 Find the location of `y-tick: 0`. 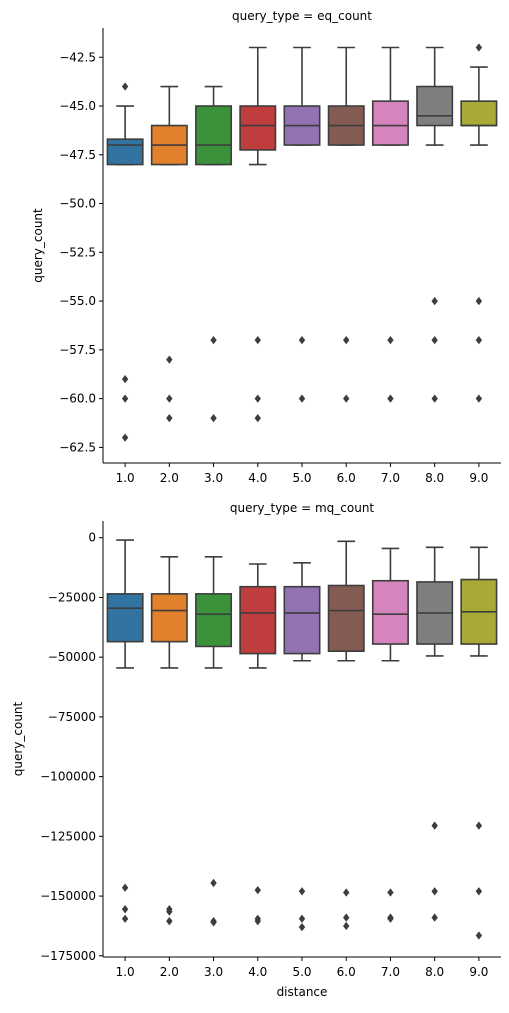

y-tick: 0 is located at coordinates (95, 538).